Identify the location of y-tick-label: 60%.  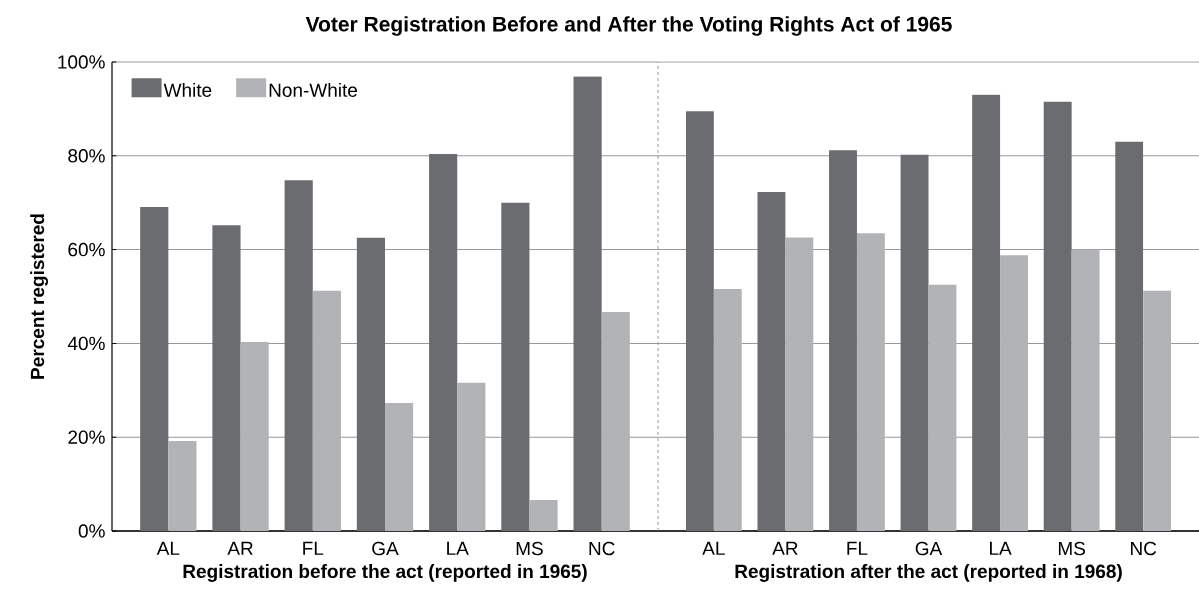
(86, 249).